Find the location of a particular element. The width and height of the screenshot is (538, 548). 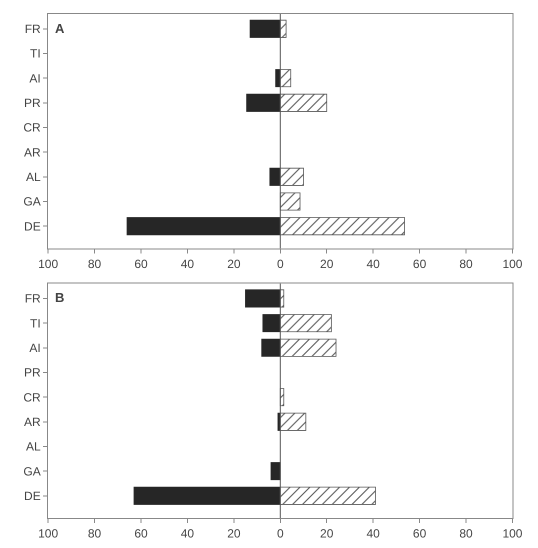

annotation: A is located at coordinates (60, 28).